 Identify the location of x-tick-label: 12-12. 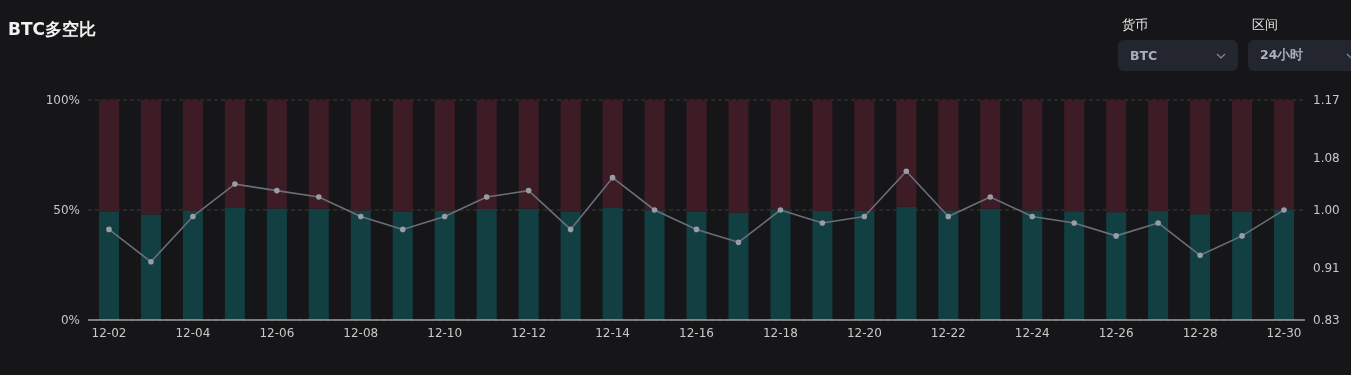
(529, 332).